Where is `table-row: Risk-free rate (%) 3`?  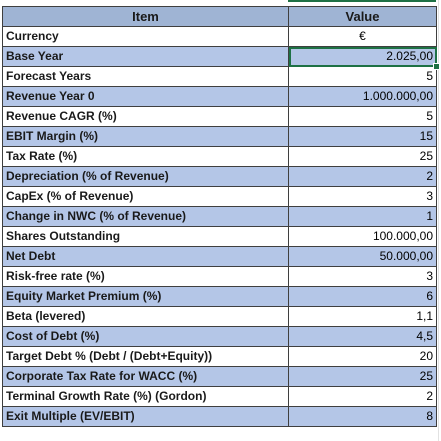
table-row: Risk-free rate (%) 3 is located at coordinates (219, 276).